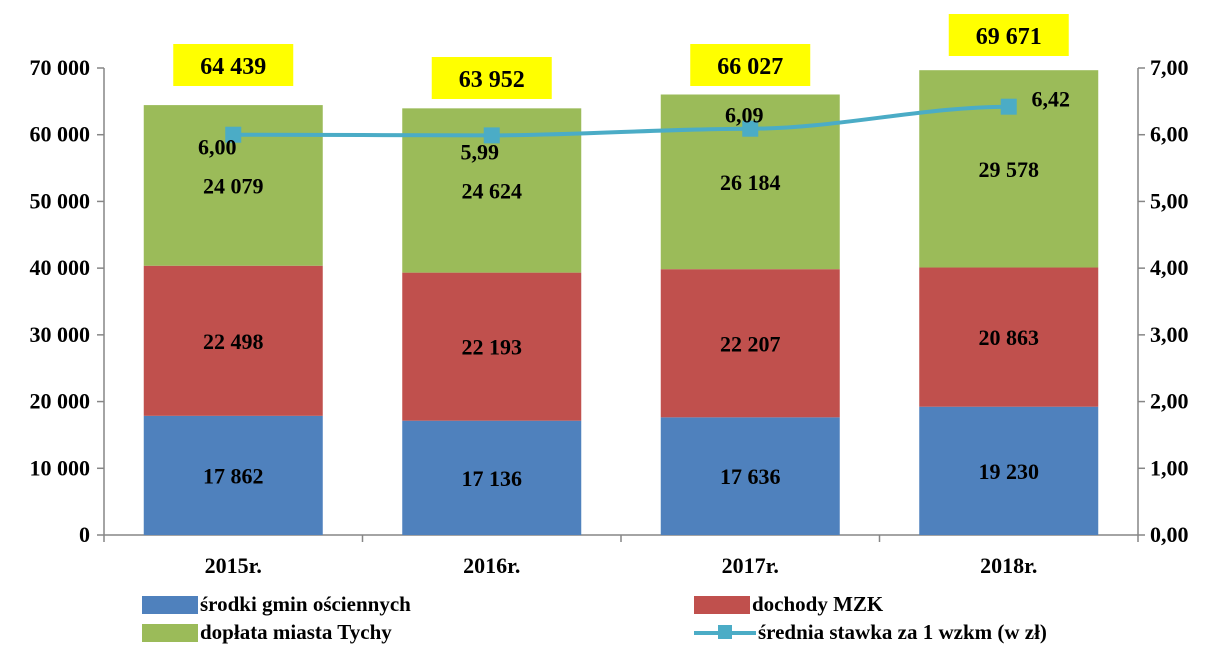 This screenshot has height=648, width=1208. I want to click on total-value-label: 64 439, so click(233, 67).